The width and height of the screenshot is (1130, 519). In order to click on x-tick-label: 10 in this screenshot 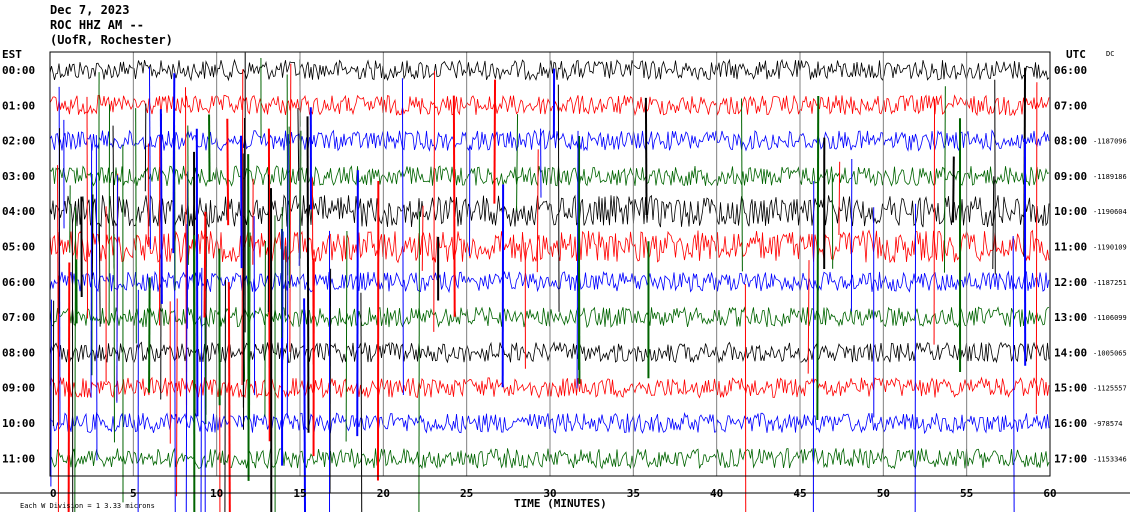, I will do `click(216, 493)`.